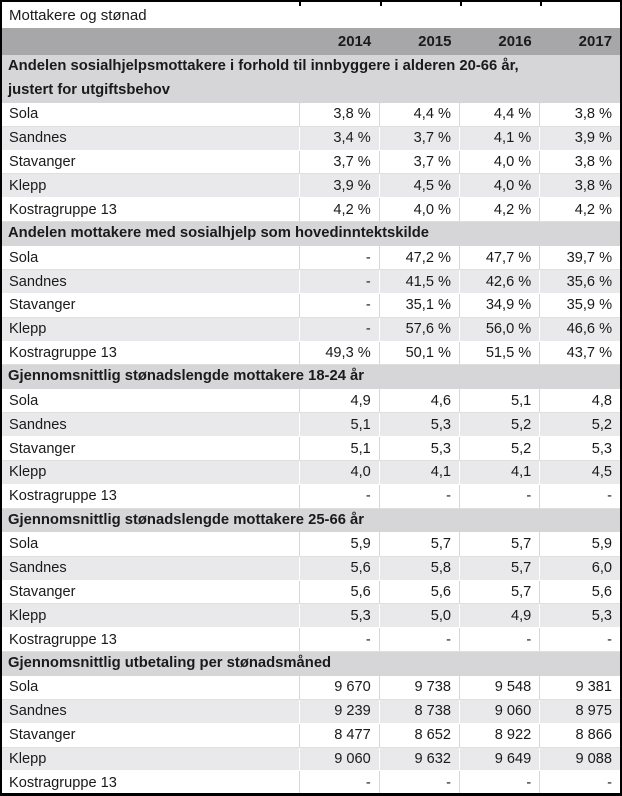 This screenshot has width=622, height=796. Describe the element at coordinates (499, 41) in the screenshot. I see `year-header-2016: 2016` at that location.